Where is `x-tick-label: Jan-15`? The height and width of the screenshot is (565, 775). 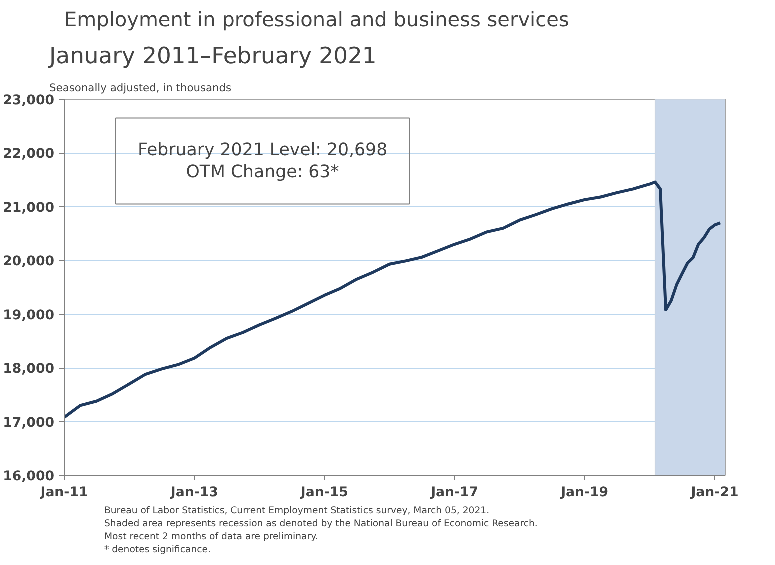 x-tick-label: Jan-15 is located at coordinates (324, 493).